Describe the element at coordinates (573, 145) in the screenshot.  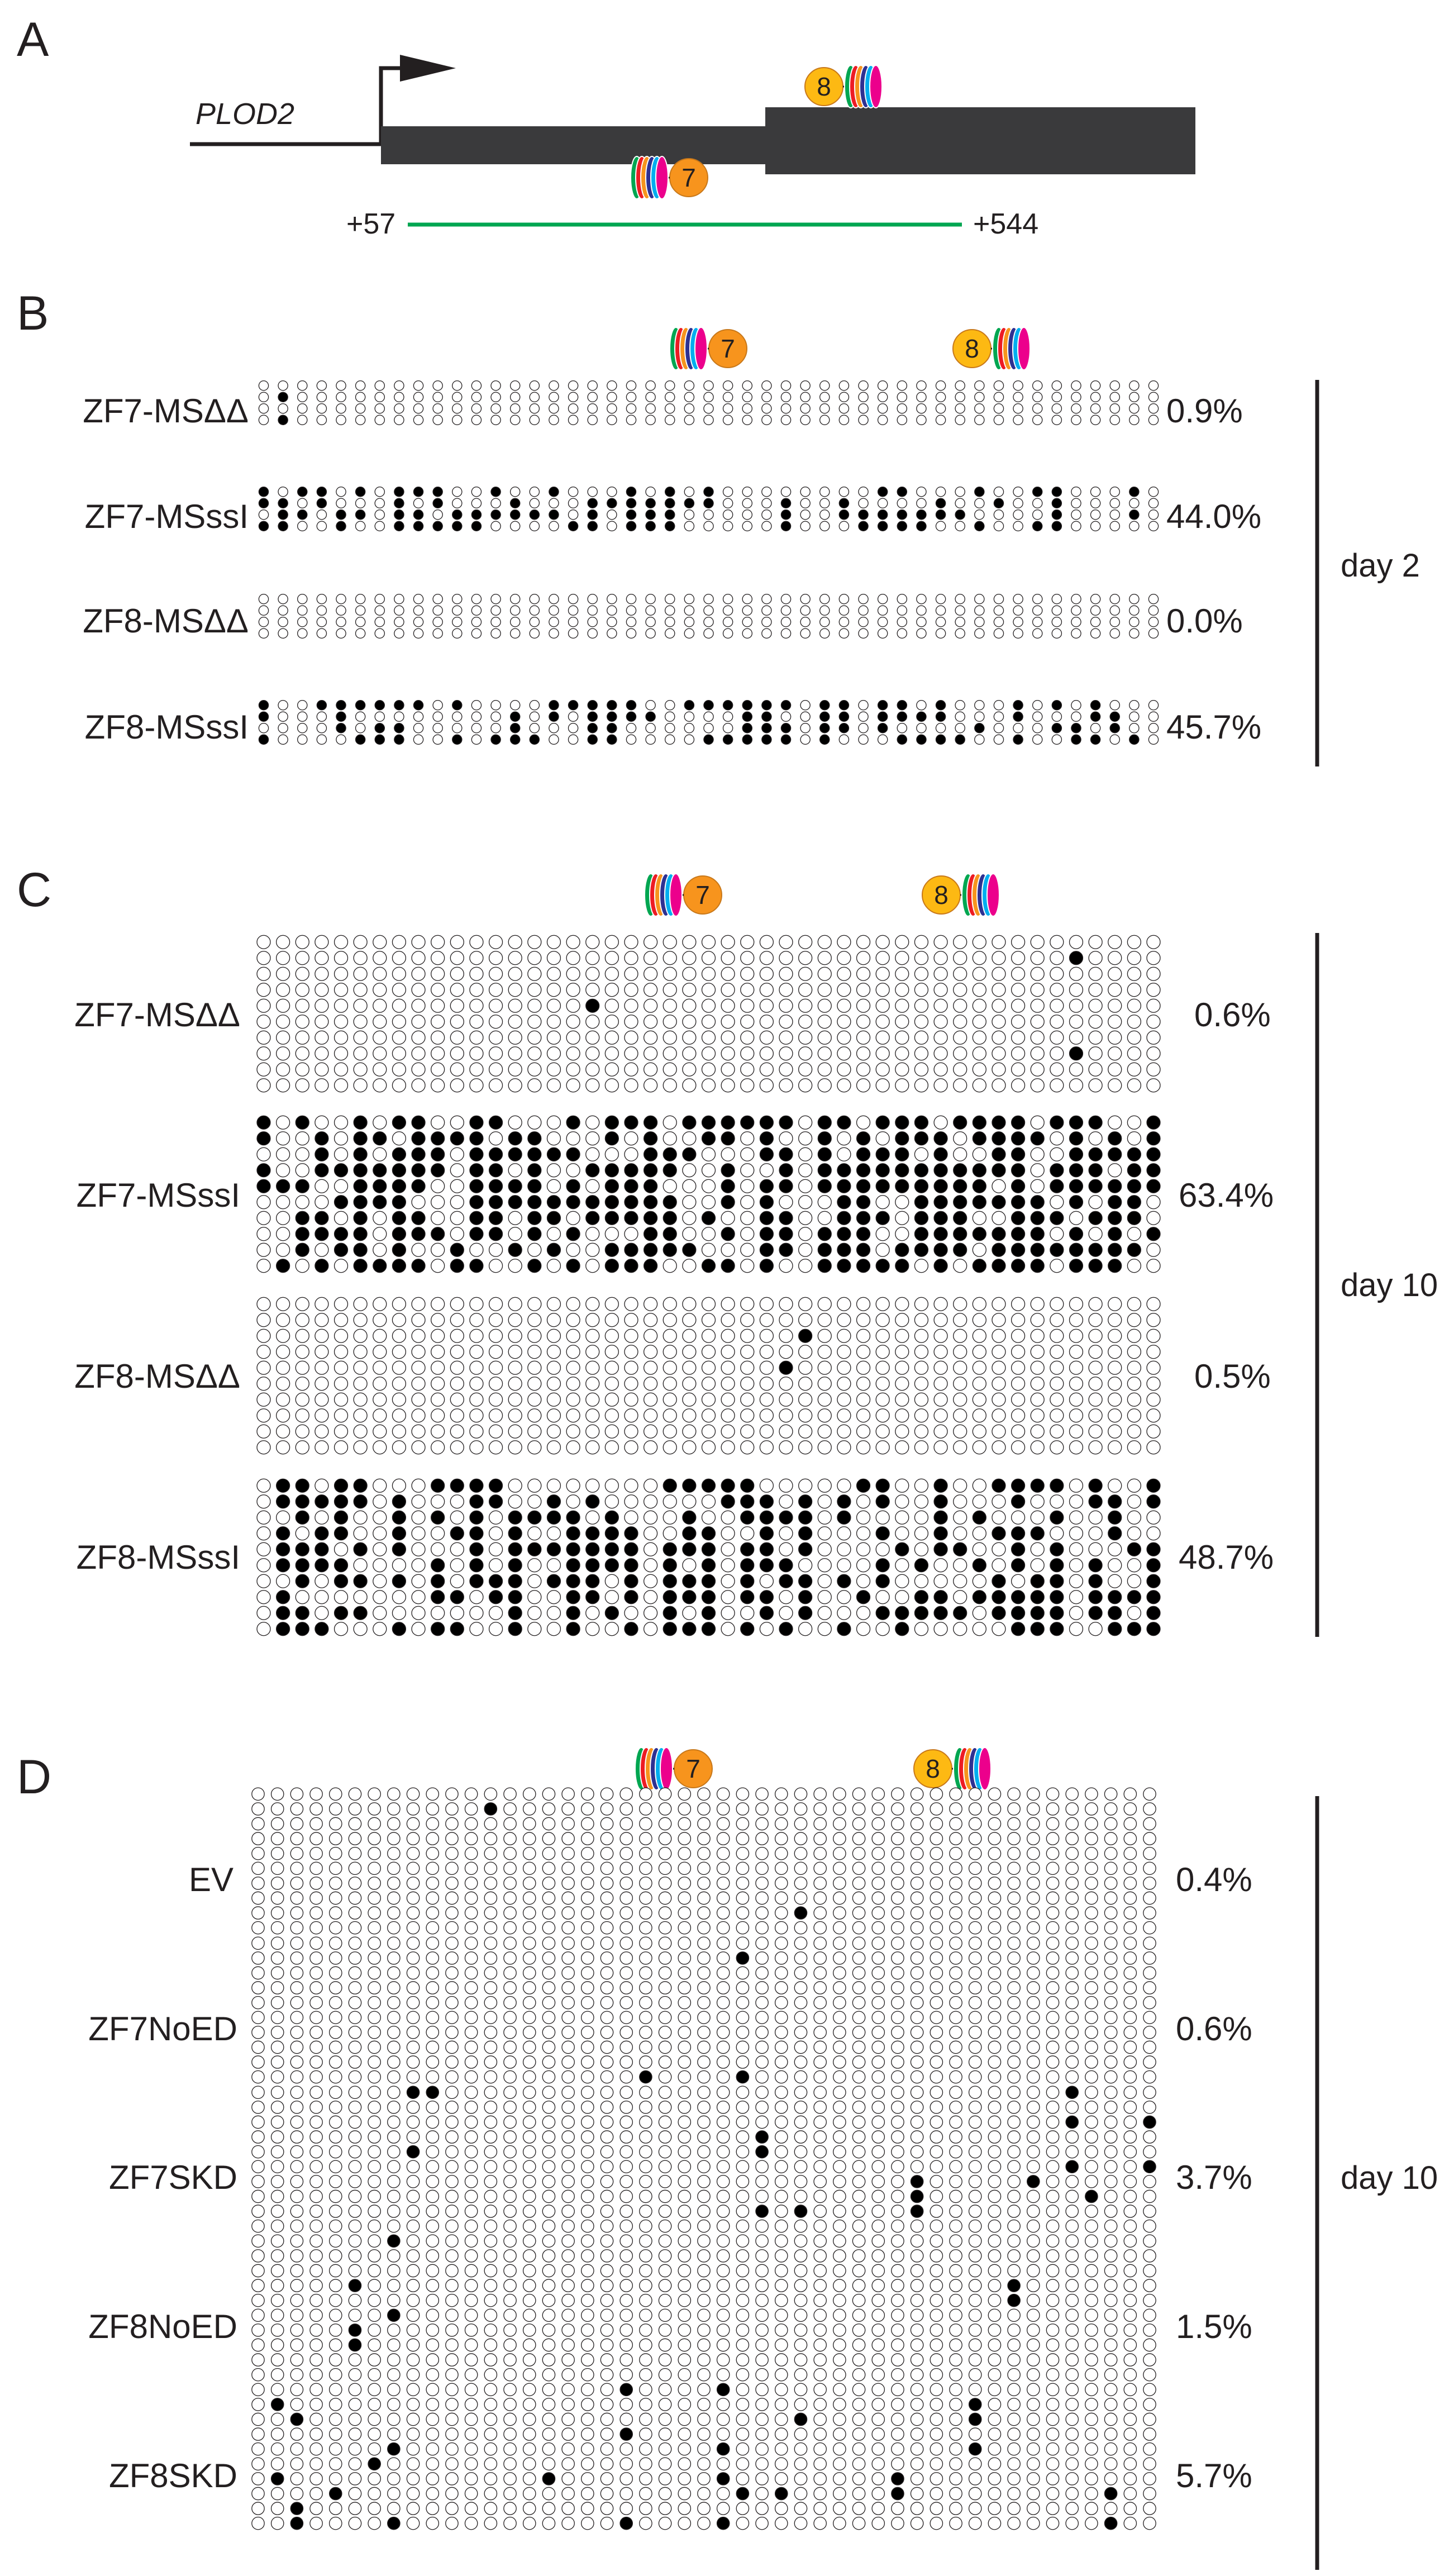
I see `exon-body-5prime` at that location.